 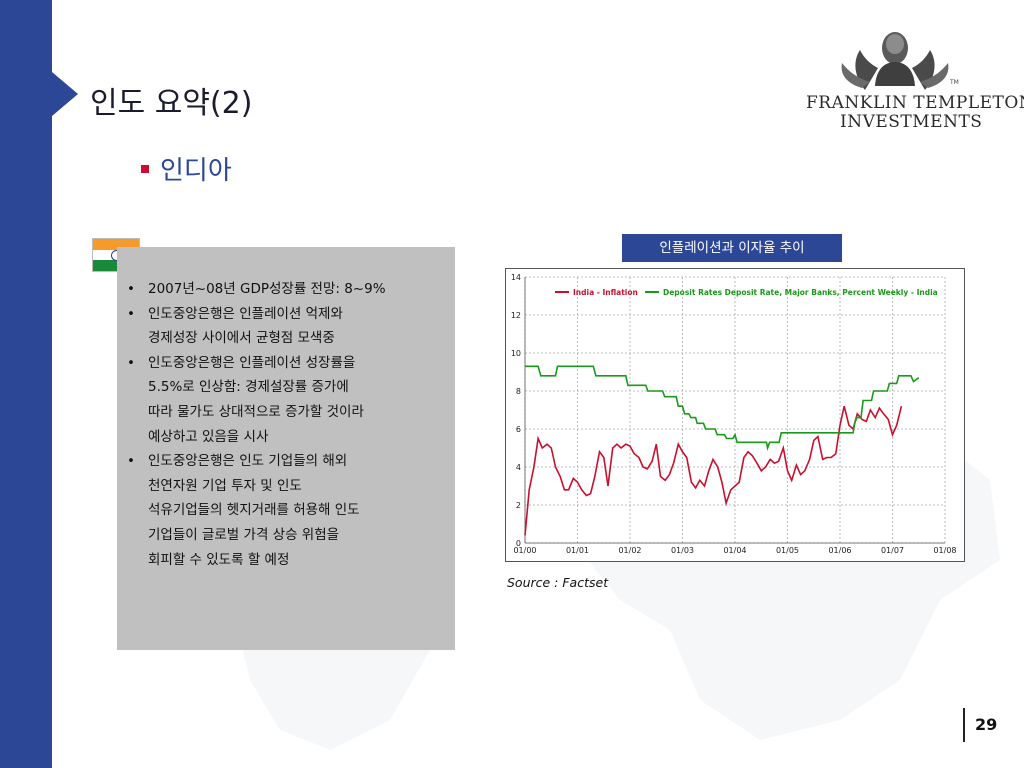 I want to click on bullet-line: 기업들이 글로벌 가격 상승 위험을, so click(x=244, y=534).